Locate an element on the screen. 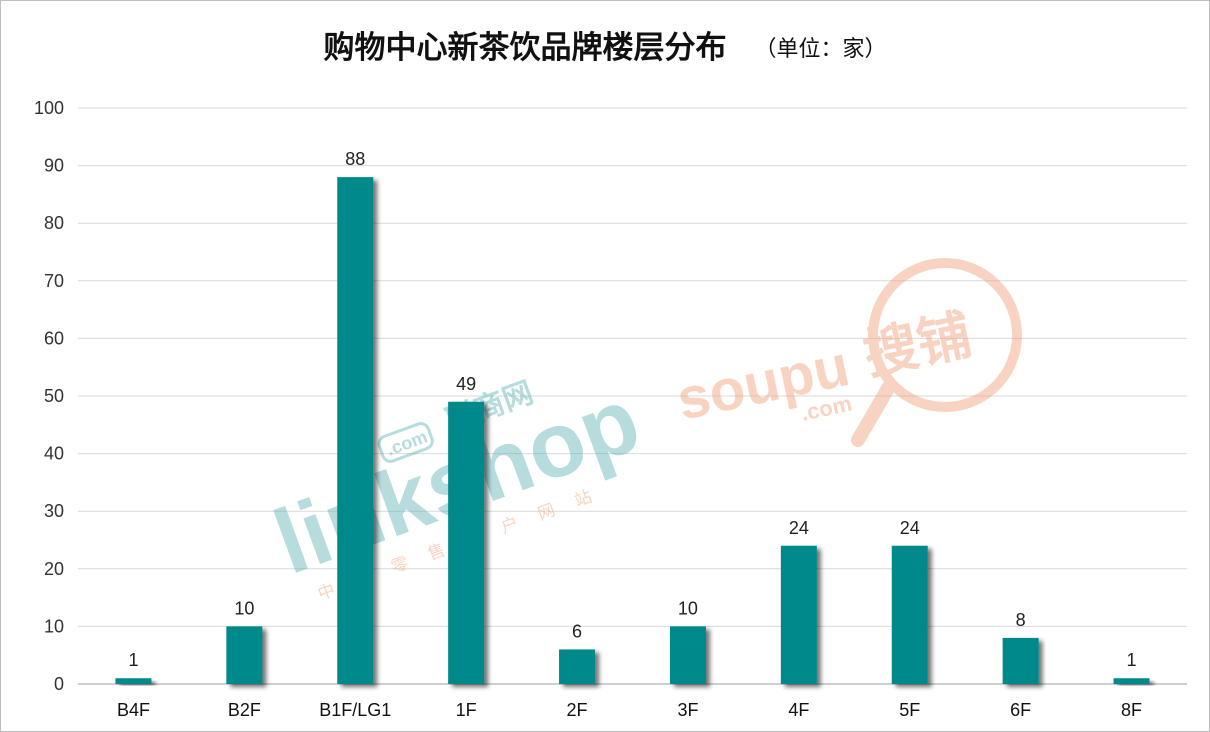  x-tick-label: B1F/LG1 is located at coordinates (355, 710).